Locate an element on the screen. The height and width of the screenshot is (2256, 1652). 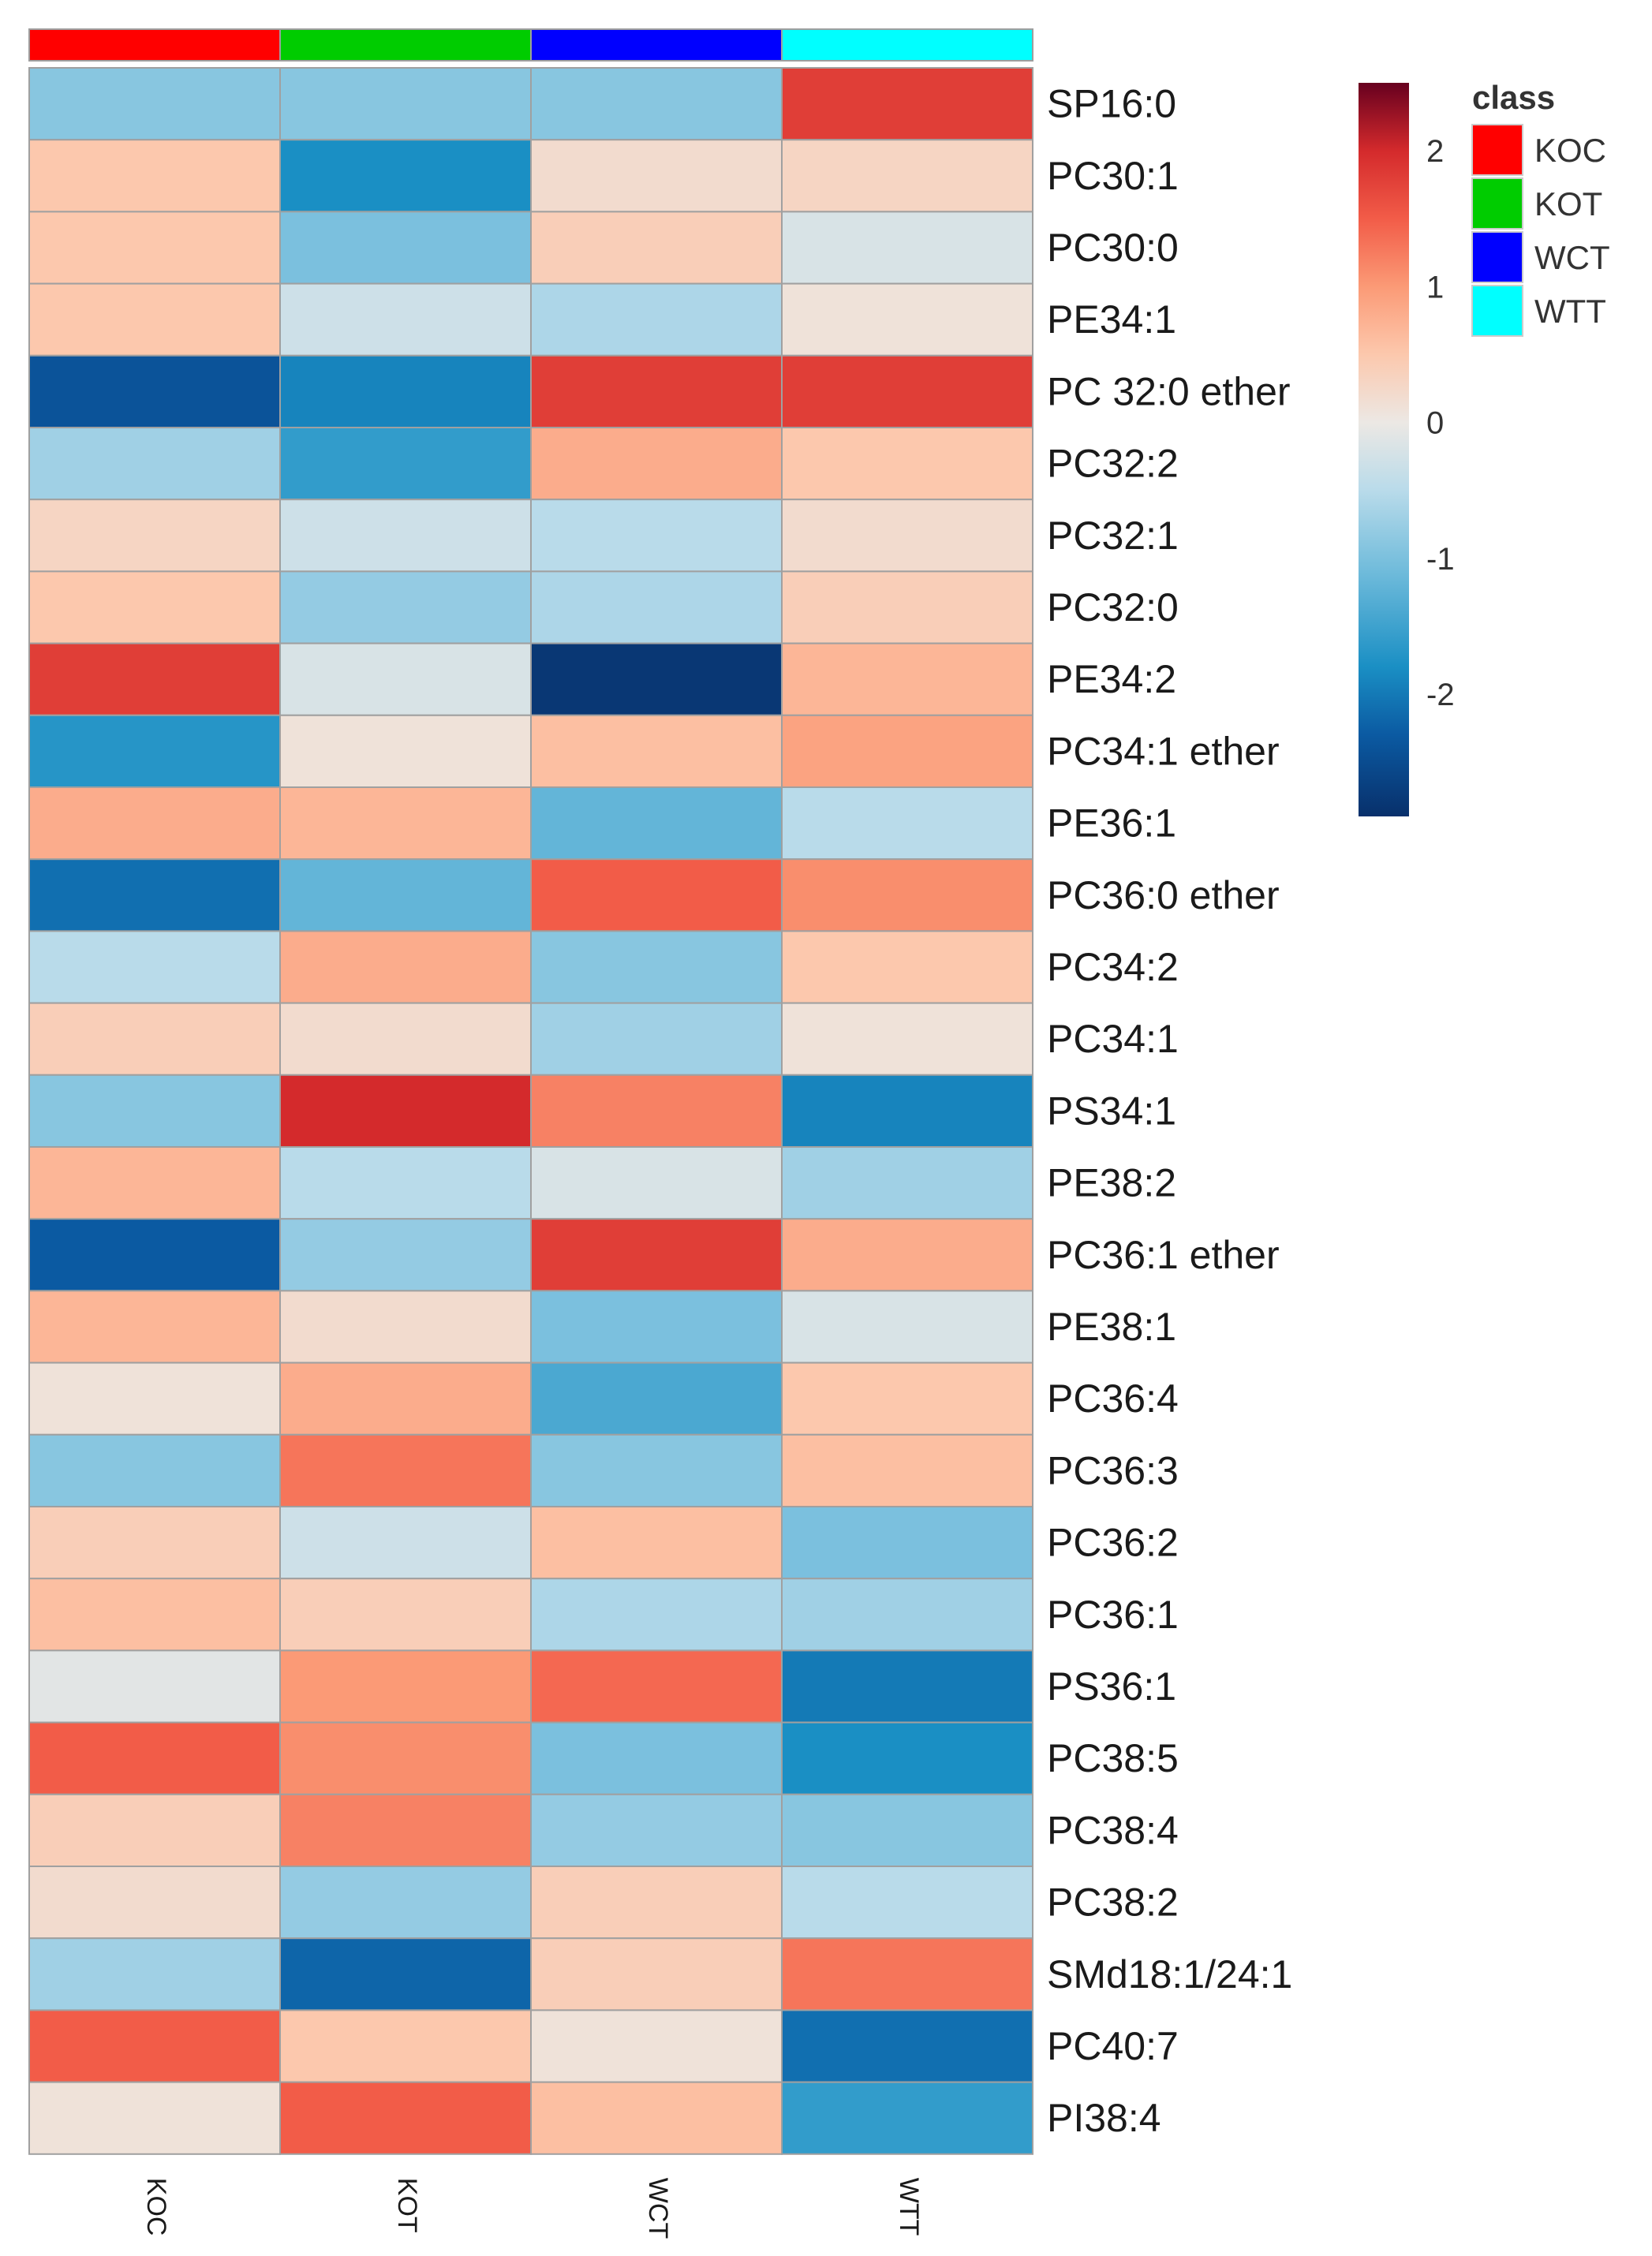
row-label: PE38:1 is located at coordinates (1111, 1327).